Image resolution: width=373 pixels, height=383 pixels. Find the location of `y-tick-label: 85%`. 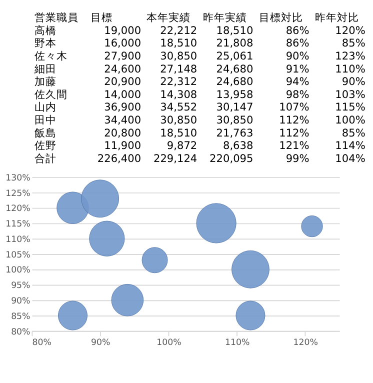

y-tick-label: 85% is located at coordinates (20, 317).